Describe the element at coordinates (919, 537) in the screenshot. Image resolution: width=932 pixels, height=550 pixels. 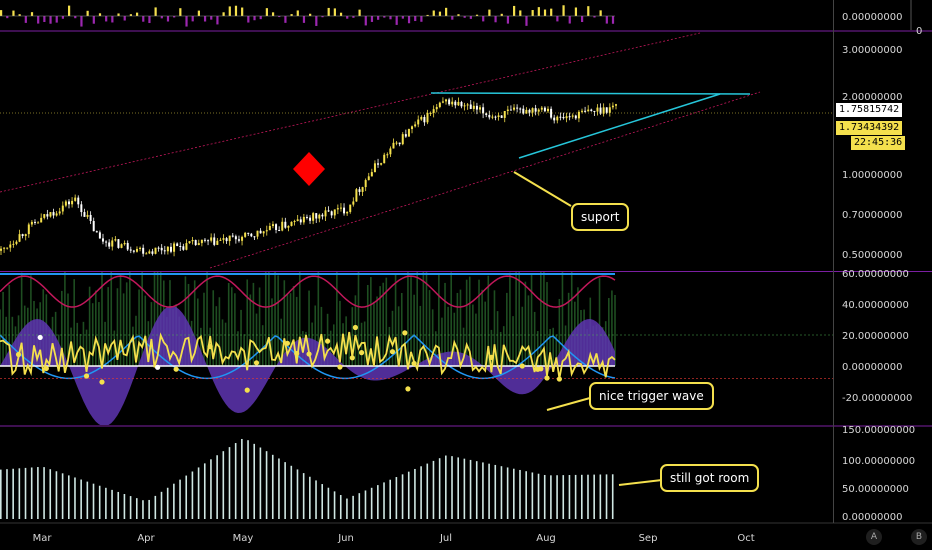
I see `log-scale-button: B` at that location.